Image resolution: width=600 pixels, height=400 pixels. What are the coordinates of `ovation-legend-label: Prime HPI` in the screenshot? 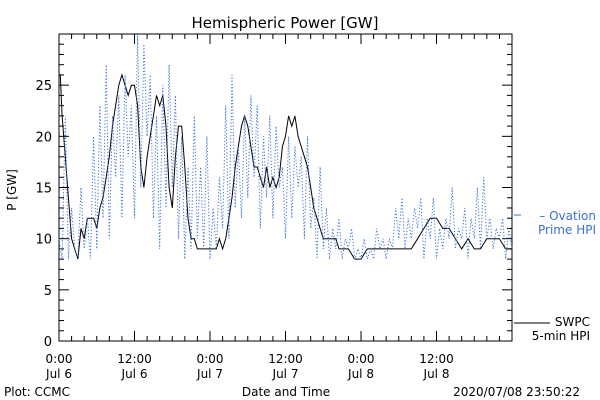 It's located at (567, 230).